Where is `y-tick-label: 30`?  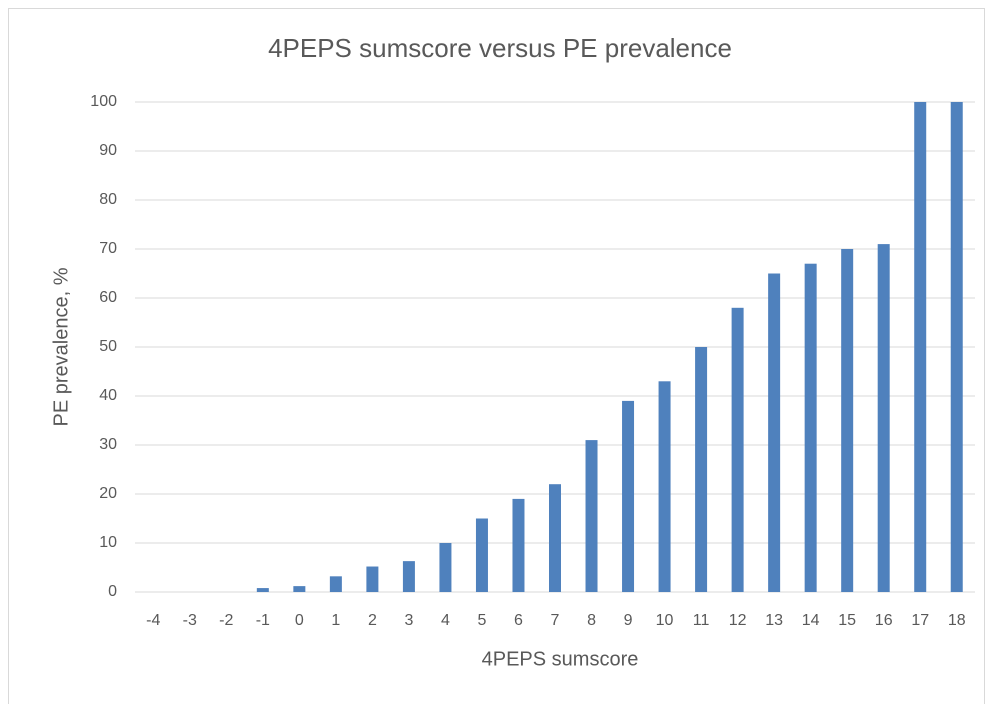
y-tick-label: 30 is located at coordinates (108, 444).